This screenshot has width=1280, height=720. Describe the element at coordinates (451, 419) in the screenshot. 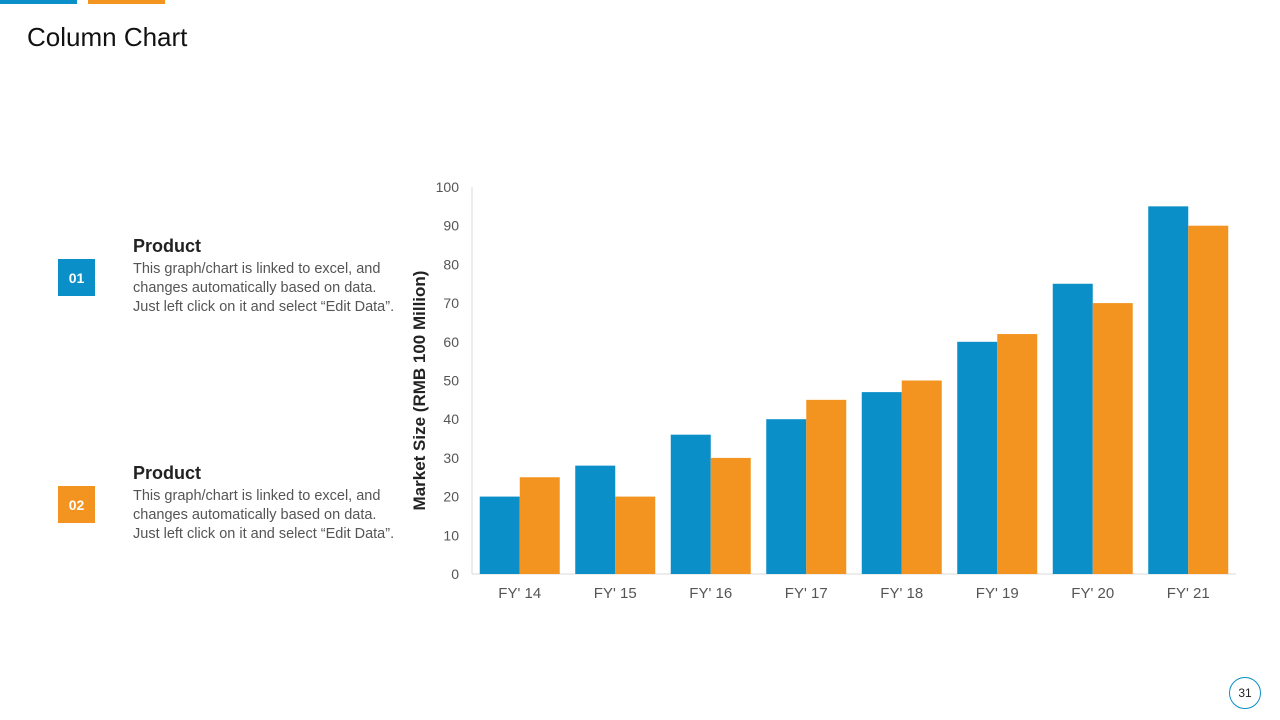

I see `y-tick-label: 40` at that location.